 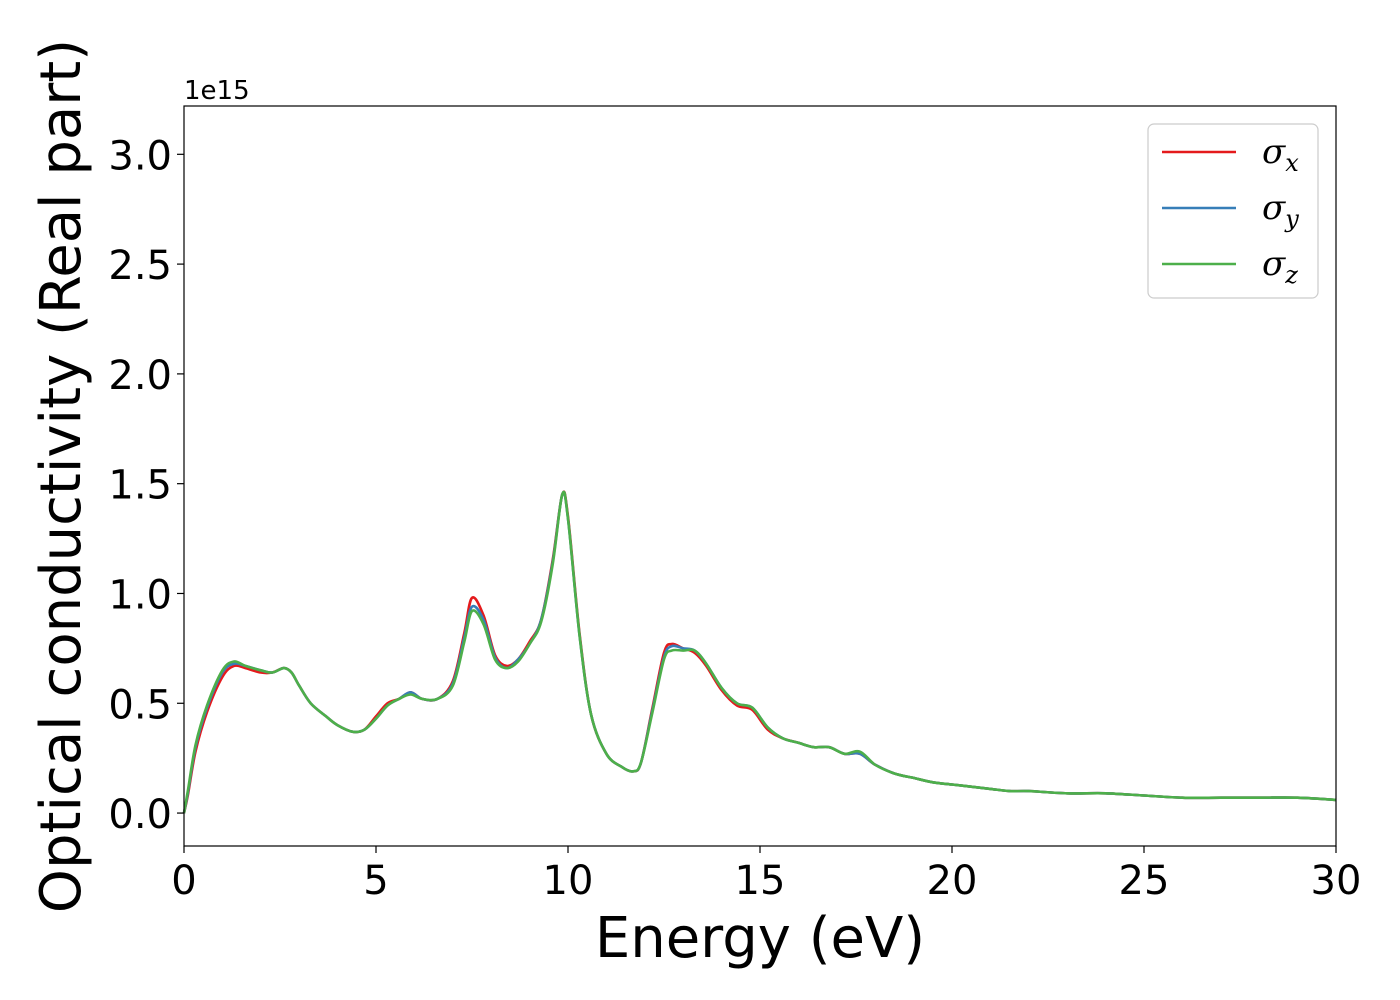 I want to click on legend-label-y: σy, so click(x=1280, y=210).